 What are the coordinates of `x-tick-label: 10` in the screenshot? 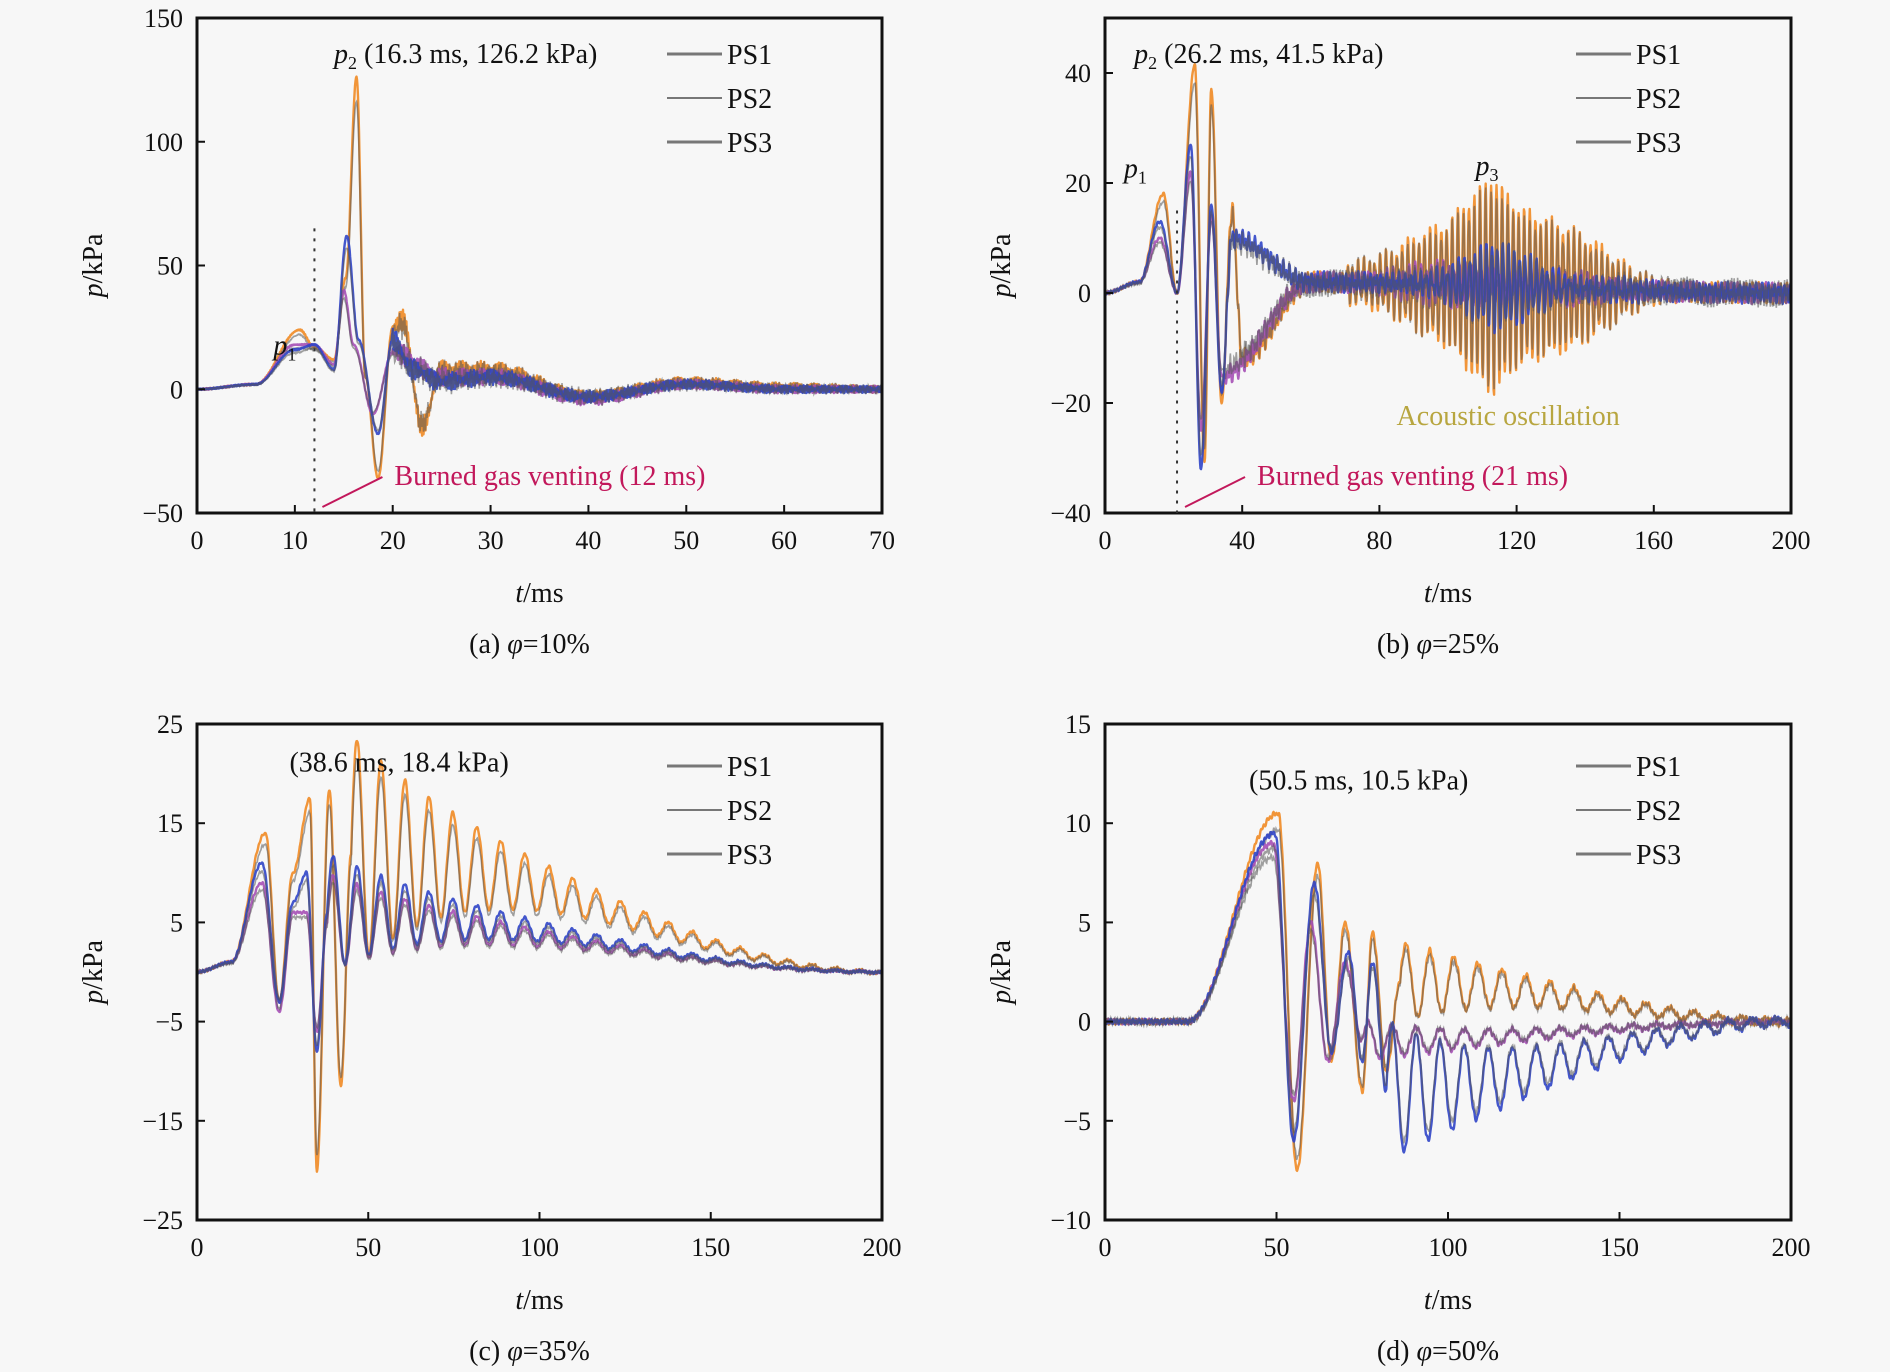 It's located at (295, 540).